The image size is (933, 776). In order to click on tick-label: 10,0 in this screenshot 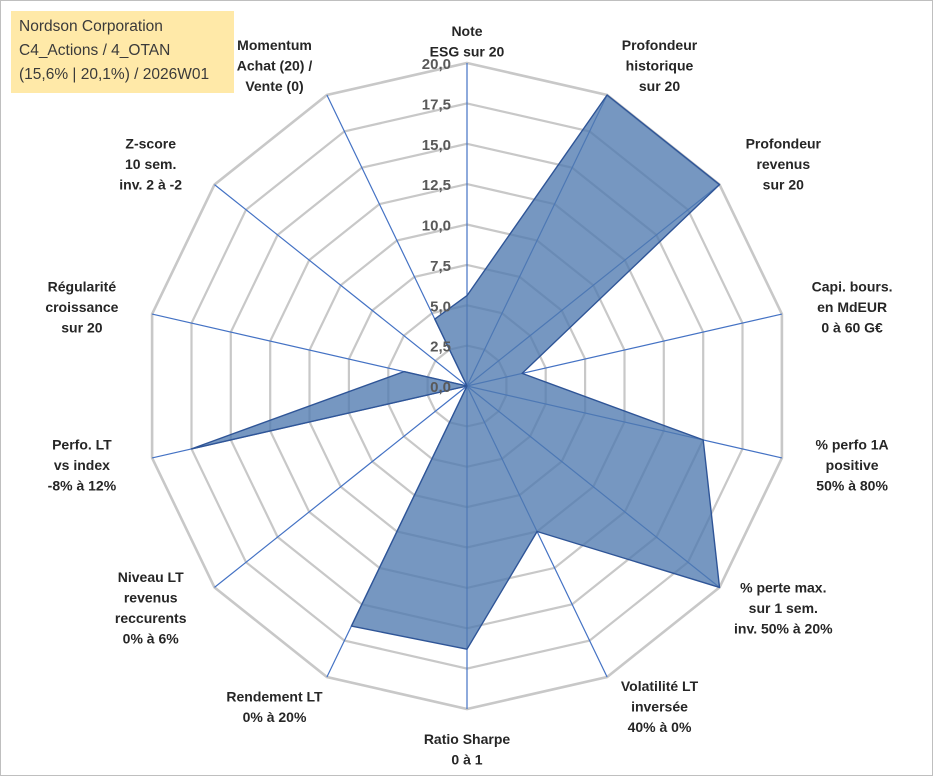, I will do `click(436, 226)`.